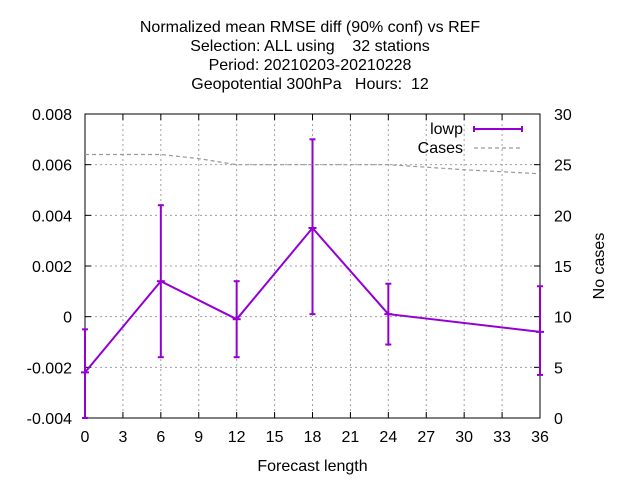  What do you see at coordinates (426, 437) in the screenshot?
I see `x-tick-label: 27` at bounding box center [426, 437].